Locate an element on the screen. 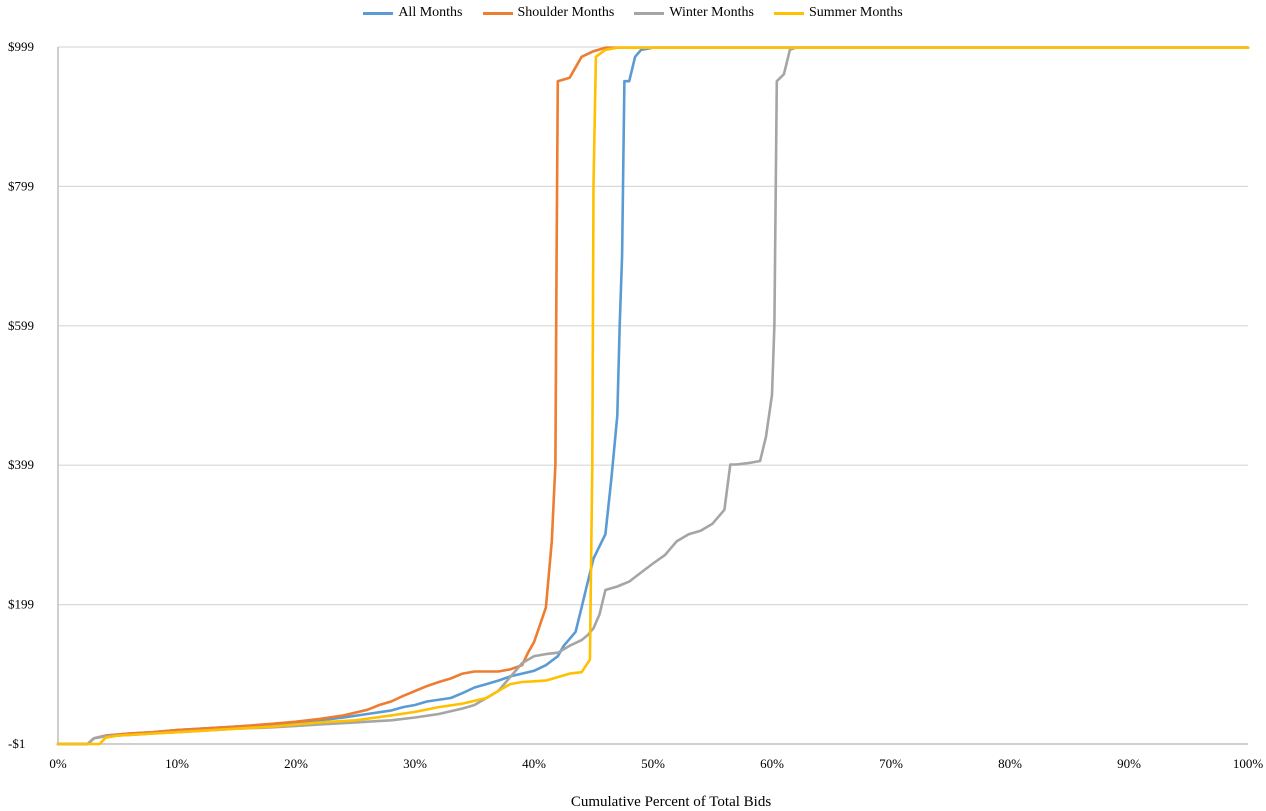  x-tick-label: 70% is located at coordinates (891, 763).